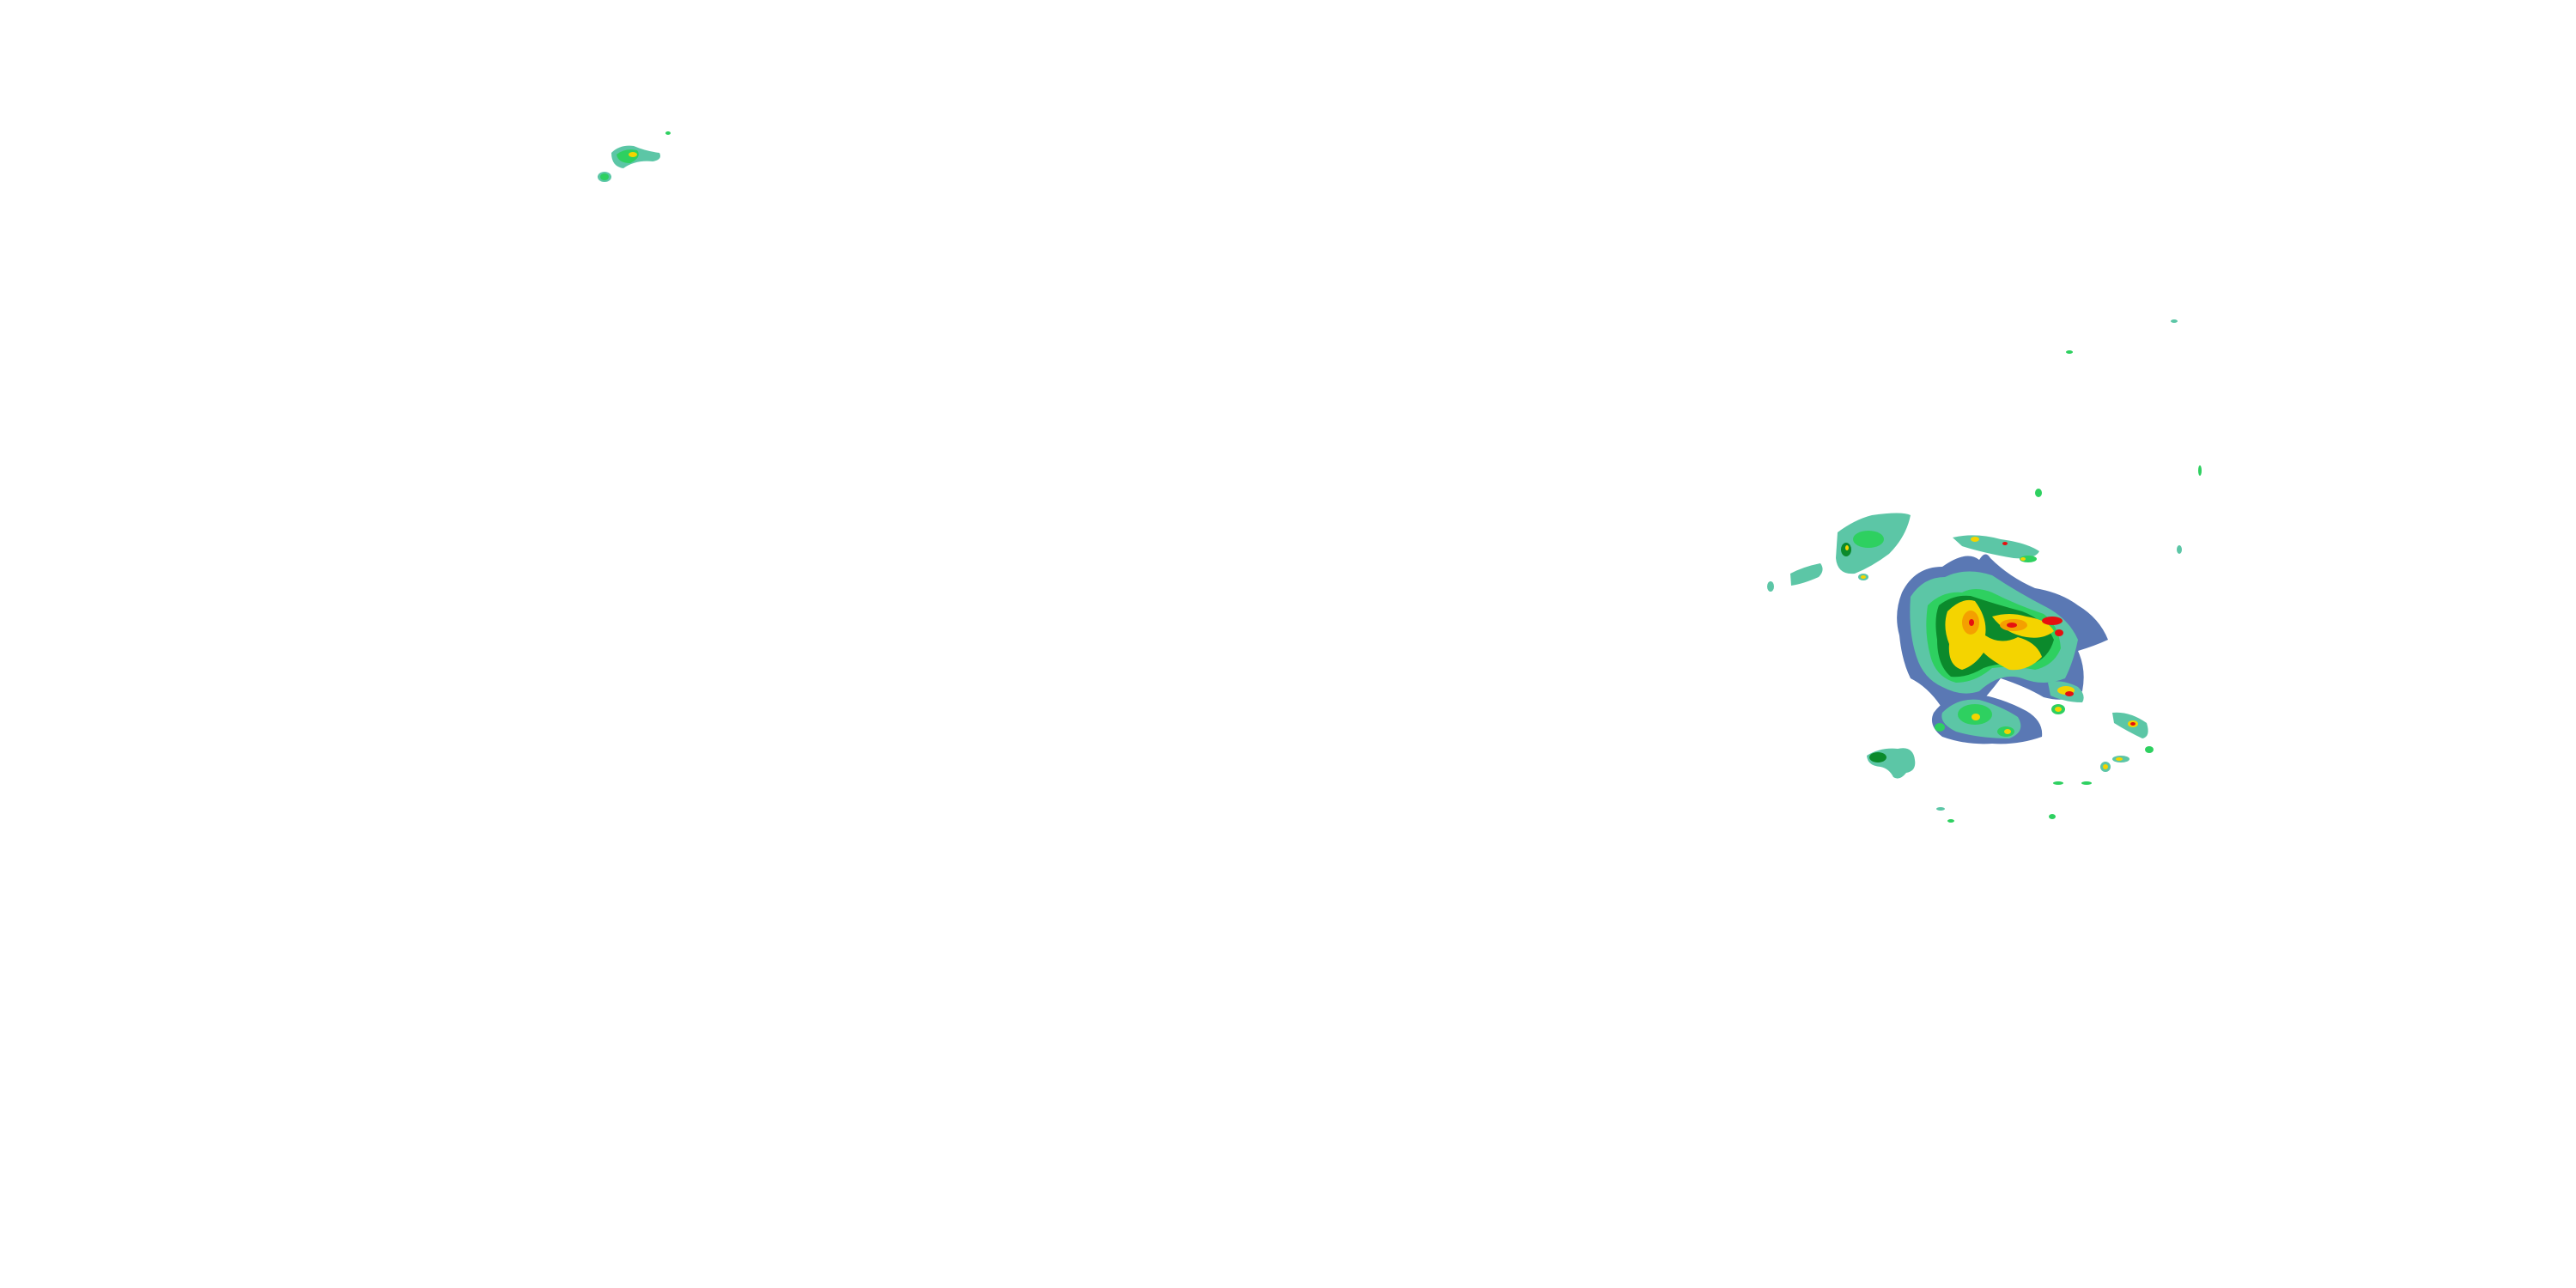 The width and height of the screenshot is (2576, 1288). What do you see at coordinates (1839, 552) in the screenshot?
I see `precip-streaks-west` at bounding box center [1839, 552].